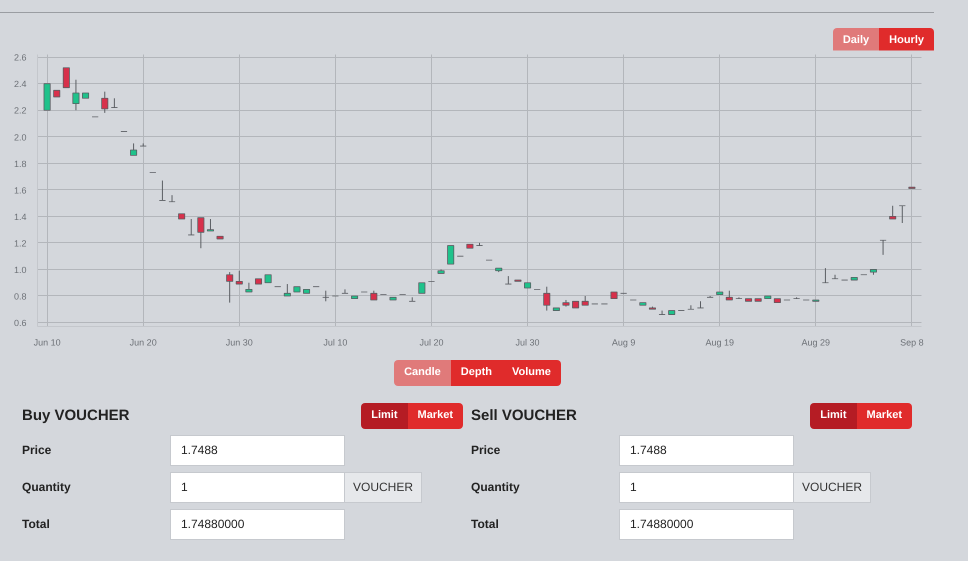 This screenshot has width=968, height=561. I want to click on x-tick-label: Jun 20, so click(143, 343).